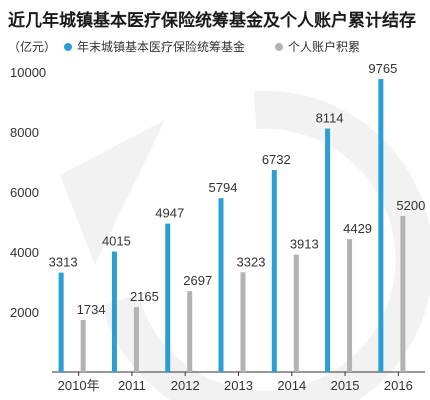 The height and width of the screenshot is (400, 430). Describe the element at coordinates (79, 385) in the screenshot. I see `x-tick-label: 2010年` at that location.